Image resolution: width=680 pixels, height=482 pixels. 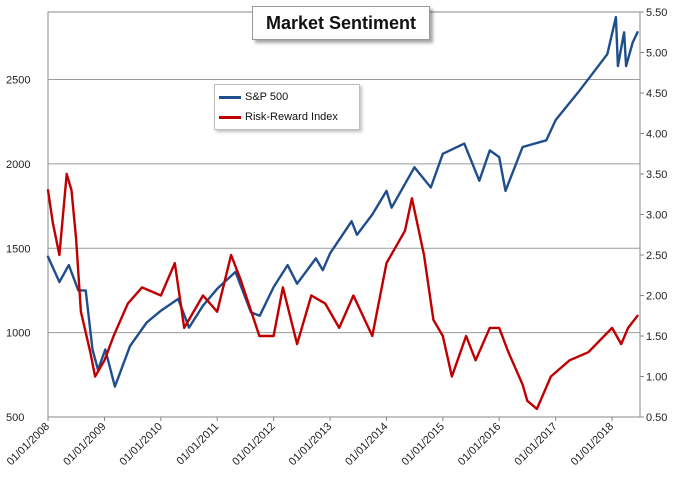 I want to click on y-right-tick-label: 4.00, so click(x=656, y=135).